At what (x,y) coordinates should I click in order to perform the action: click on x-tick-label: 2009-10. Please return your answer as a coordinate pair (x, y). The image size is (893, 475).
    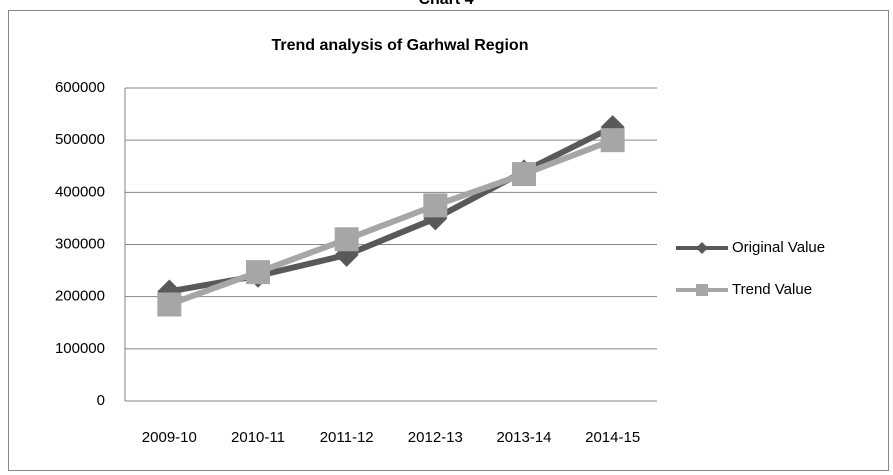
    Looking at the image, I should click on (169, 437).